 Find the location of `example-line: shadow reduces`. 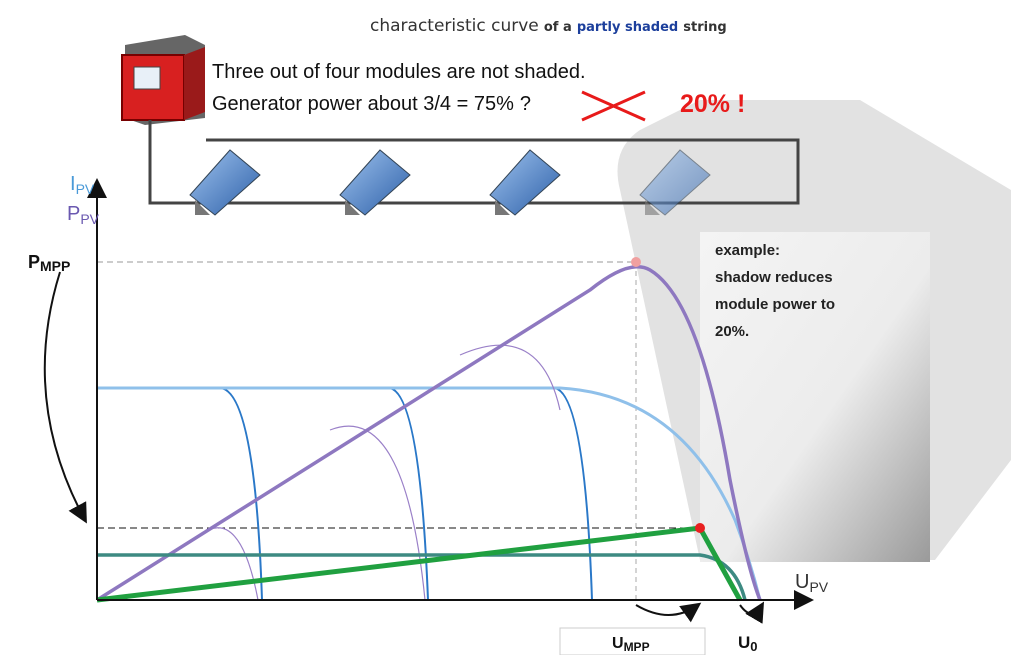

example-line: shadow reduces is located at coordinates (774, 277).